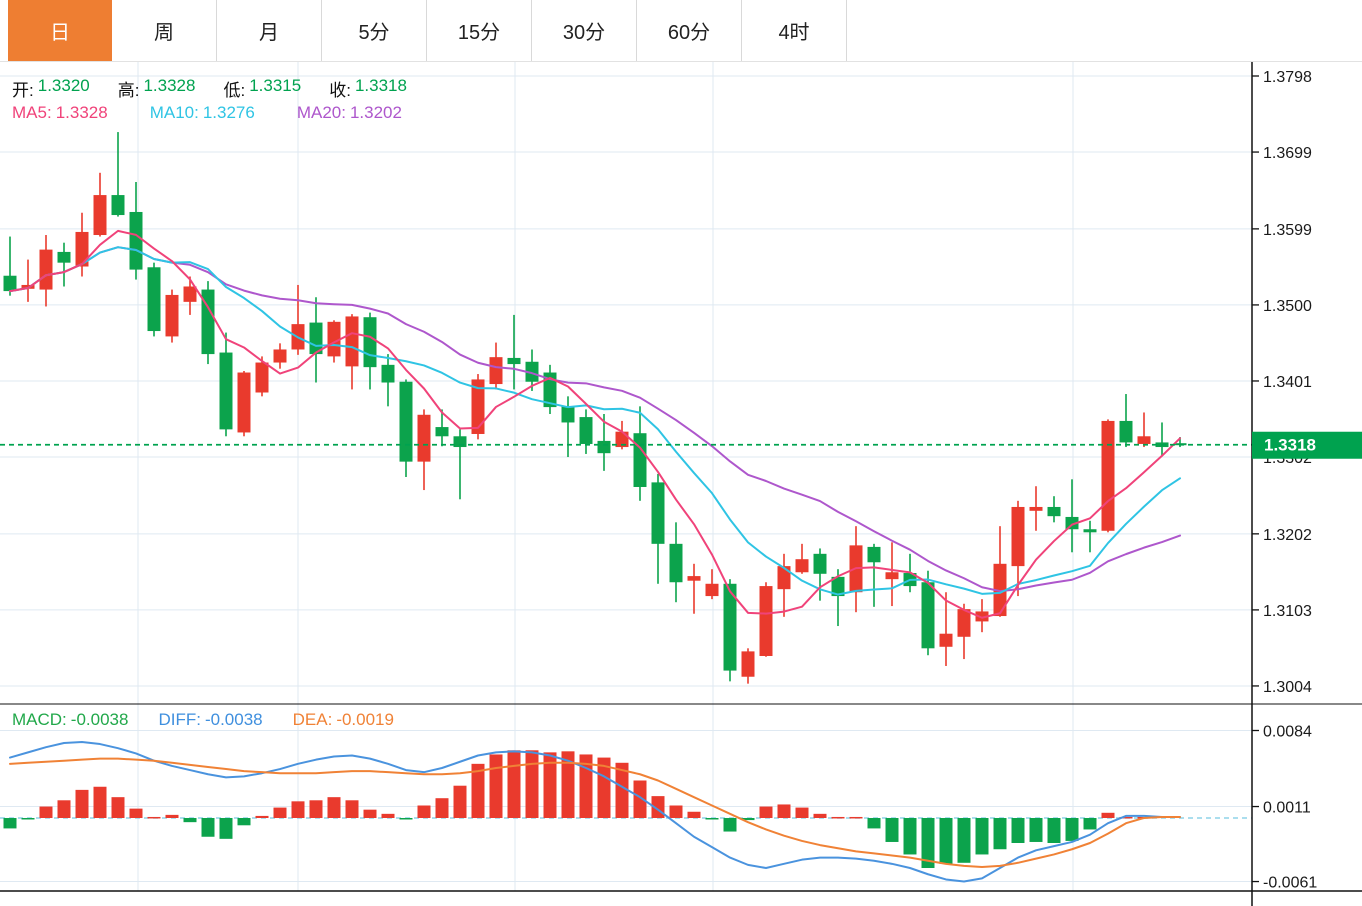  I want to click on tab-timeframe-1: 周, so click(164, 30).